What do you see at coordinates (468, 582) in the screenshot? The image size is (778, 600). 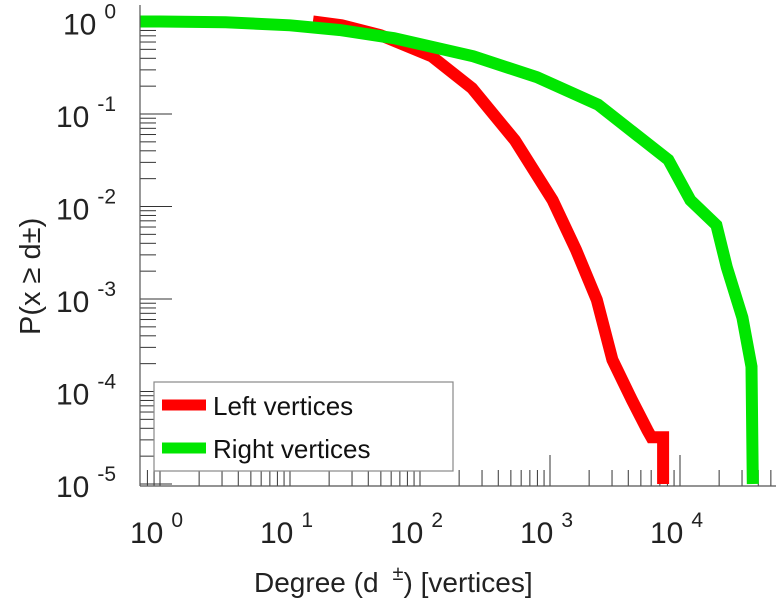 I see `x-axis-label-post: ) [vertices]` at bounding box center [468, 582].